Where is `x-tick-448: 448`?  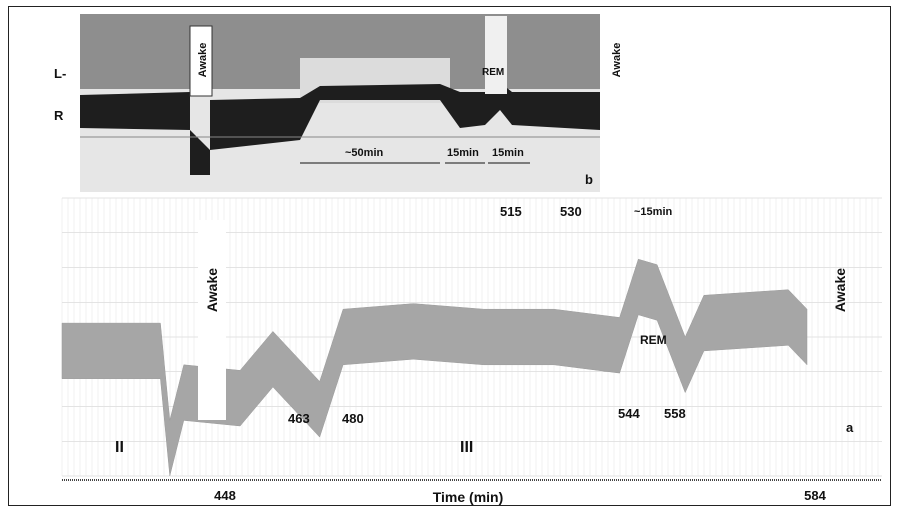
x-tick-448: 448 is located at coordinates (225, 495).